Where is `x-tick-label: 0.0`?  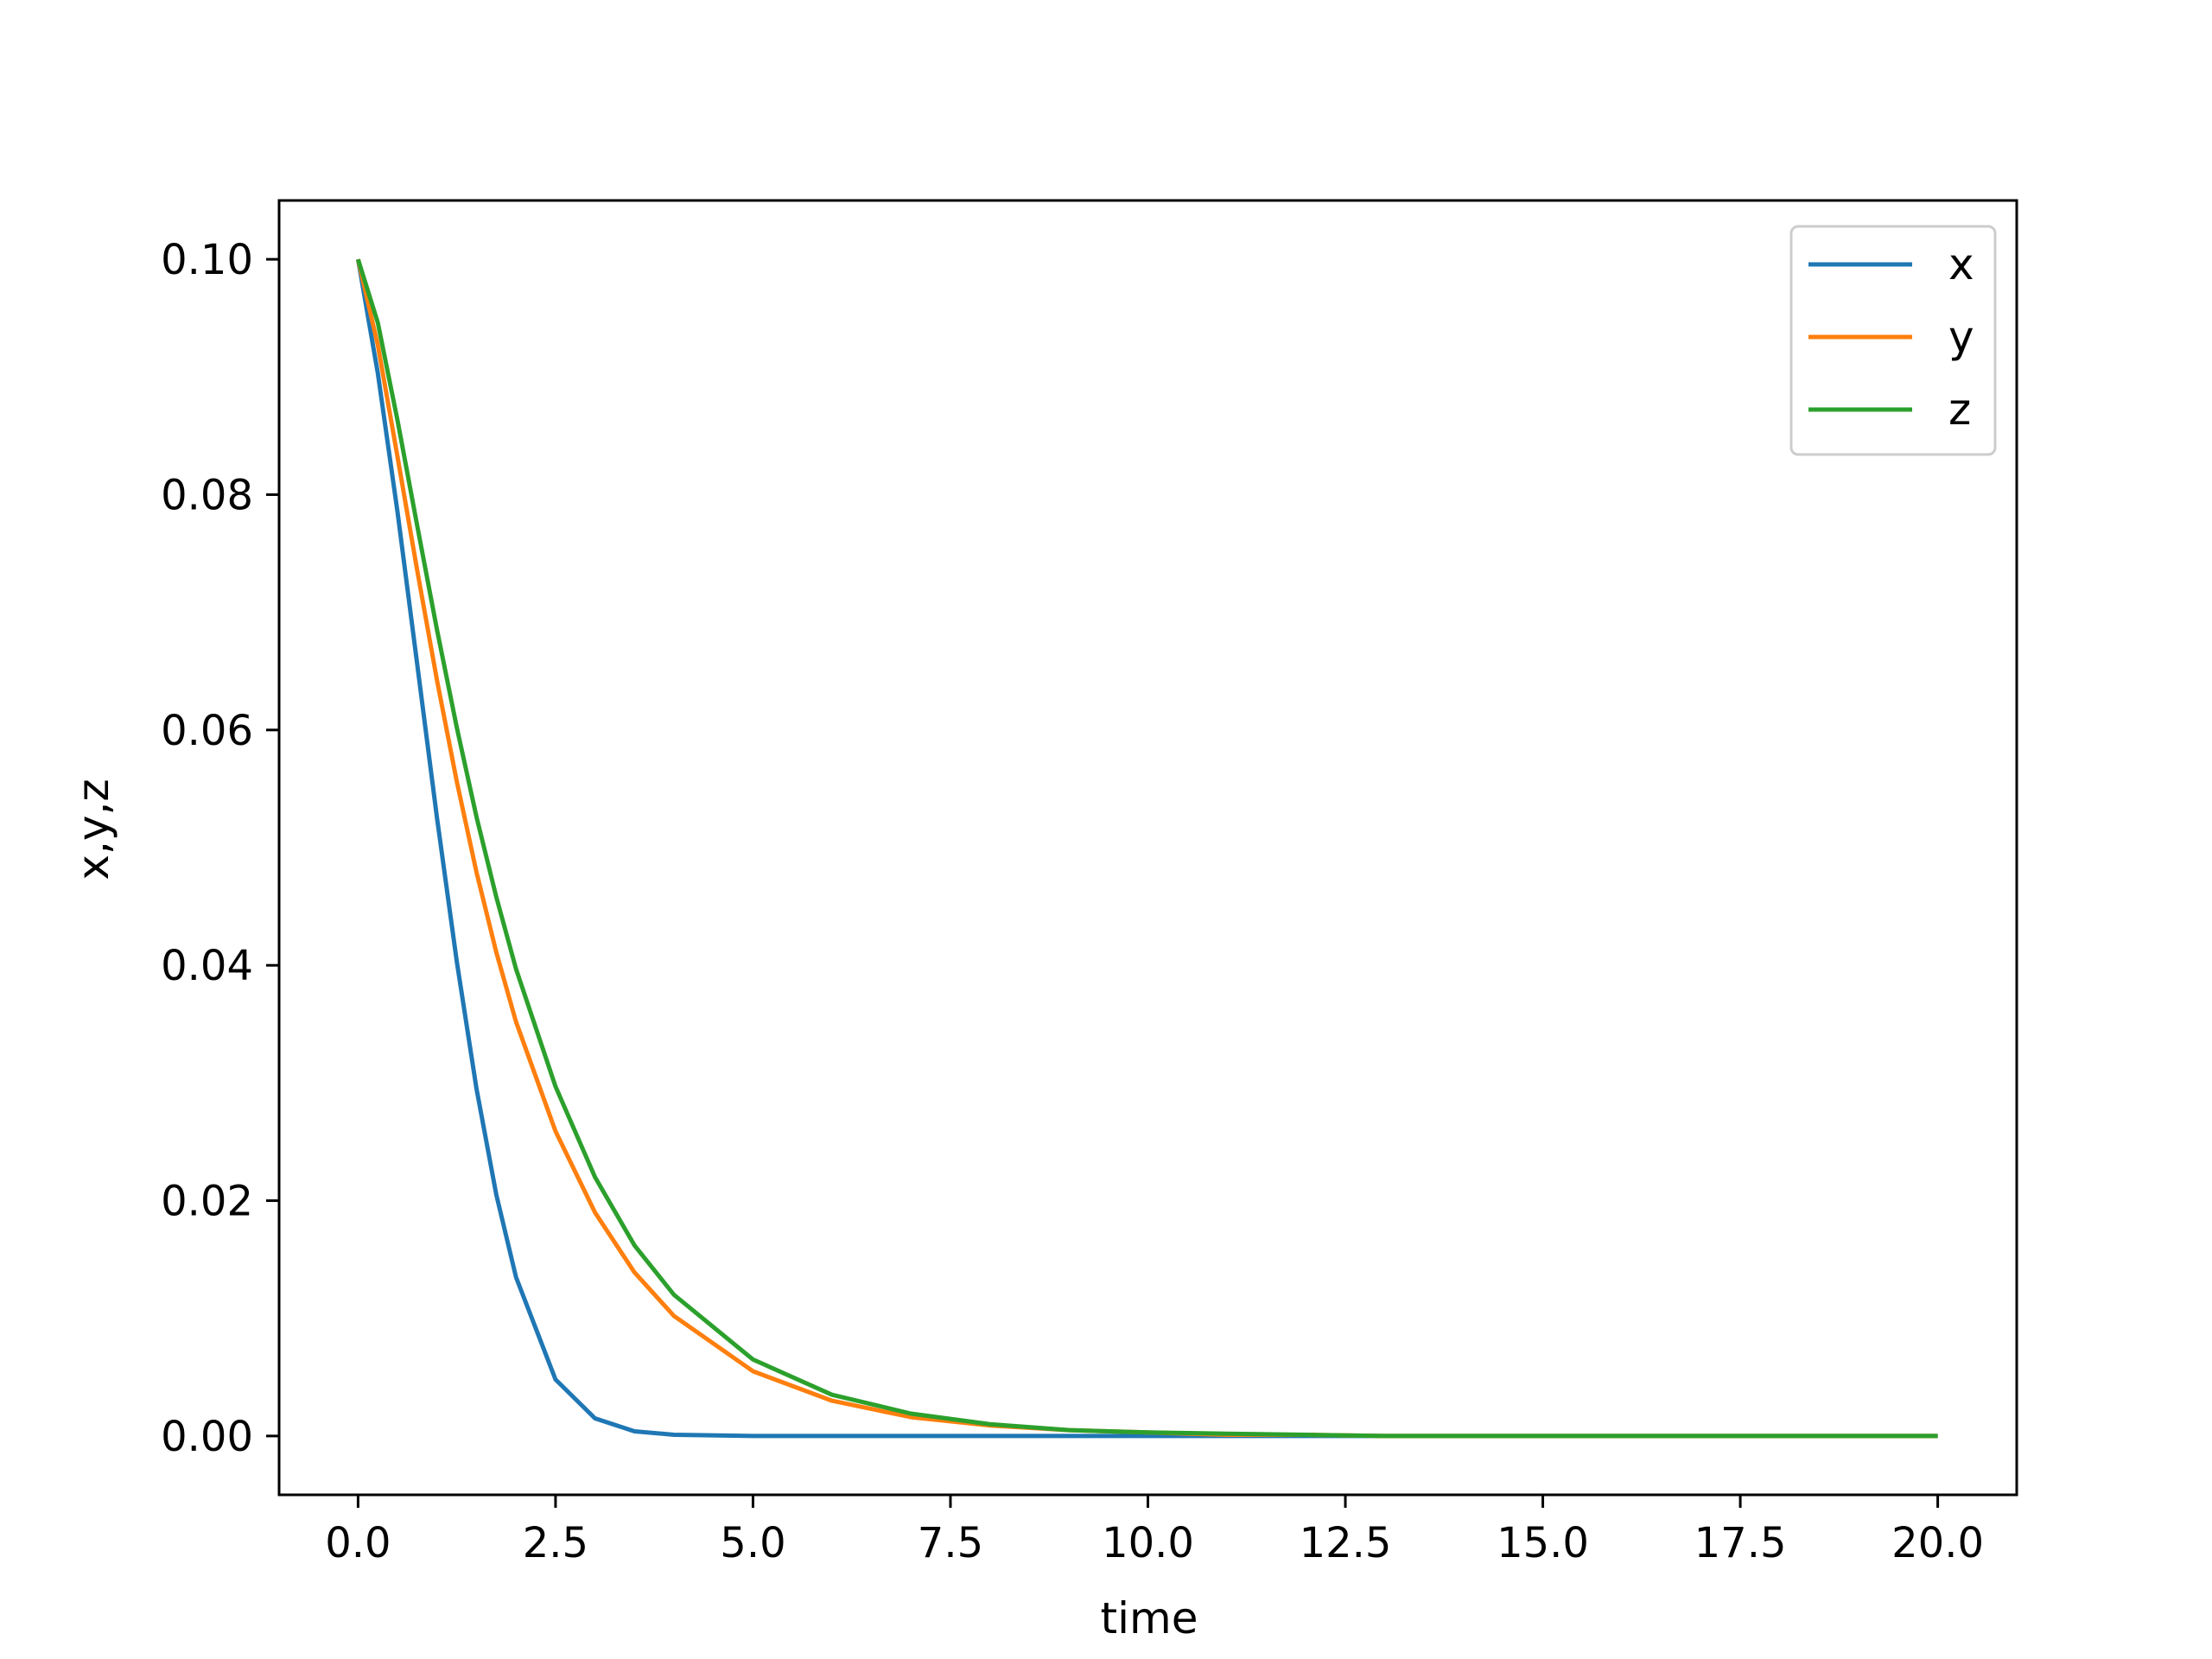
x-tick-label: 0.0 is located at coordinates (358, 1543).